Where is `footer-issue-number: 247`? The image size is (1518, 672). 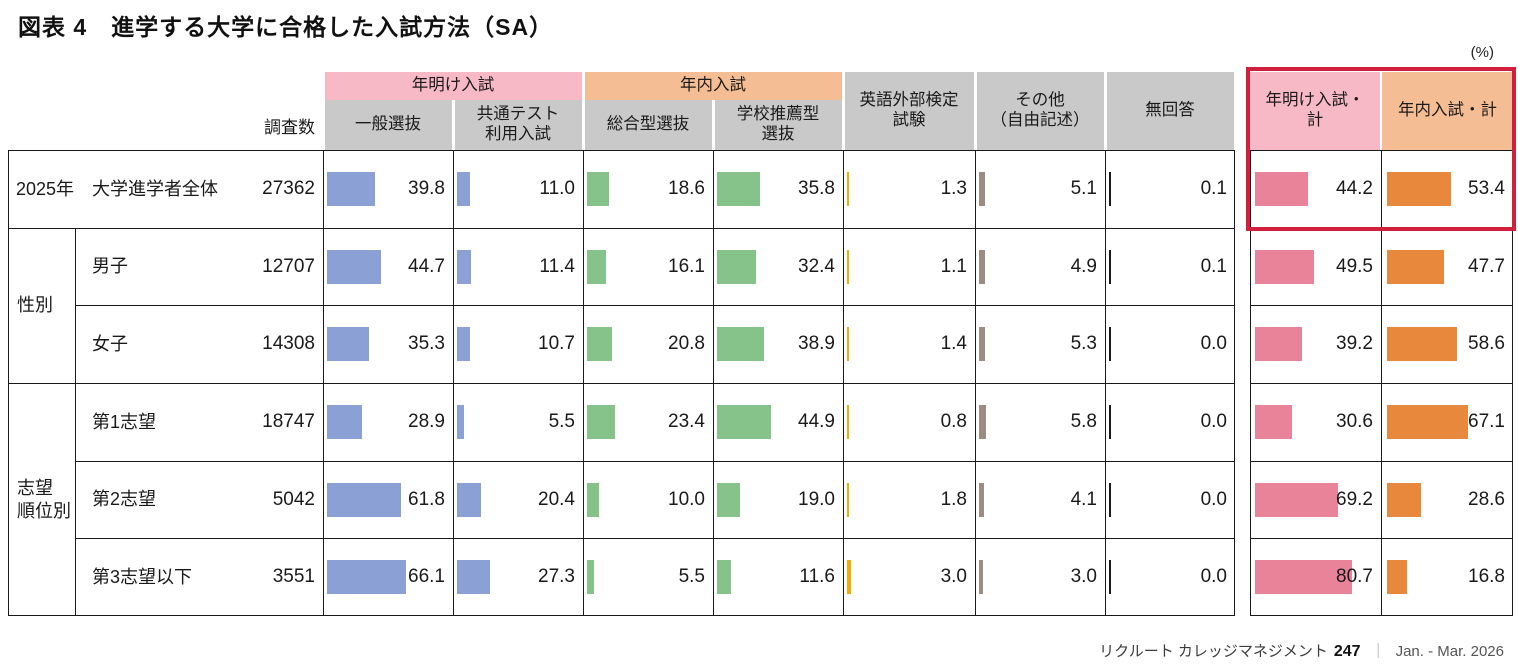 footer-issue-number: 247 is located at coordinates (1347, 651).